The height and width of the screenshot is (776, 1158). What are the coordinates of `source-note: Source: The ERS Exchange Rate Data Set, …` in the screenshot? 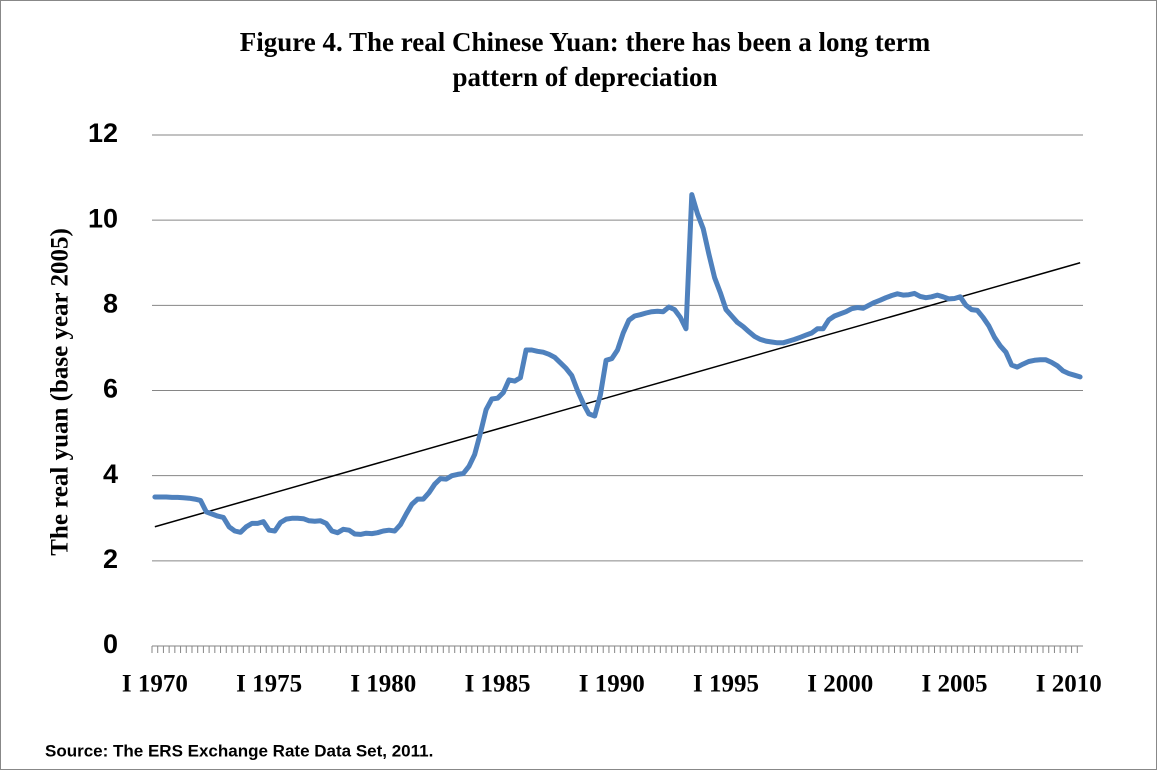 It's located at (239, 750).